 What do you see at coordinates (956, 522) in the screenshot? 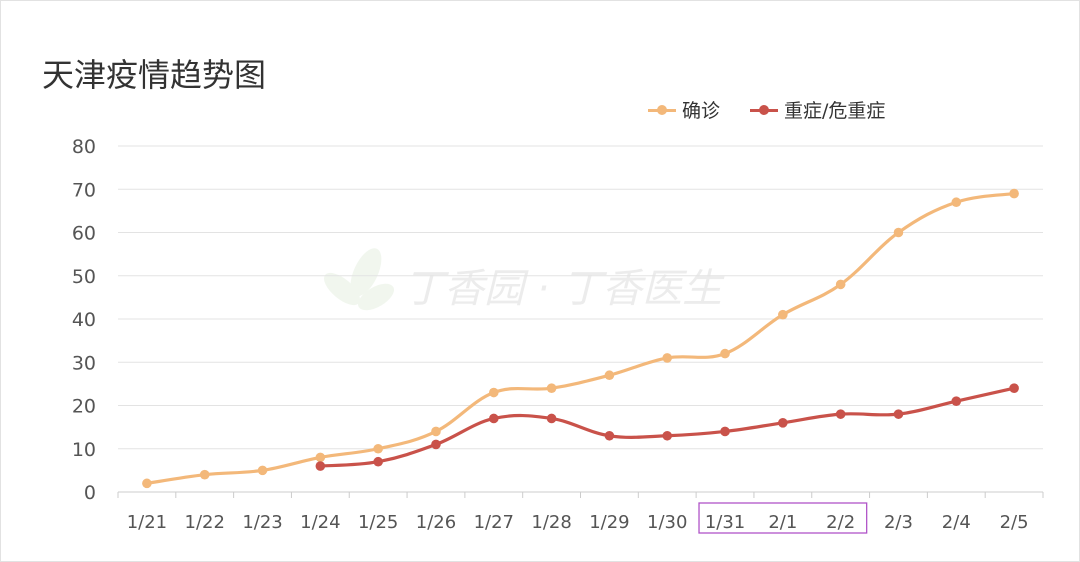
I see `x-tick-label: 2/4` at bounding box center [956, 522].